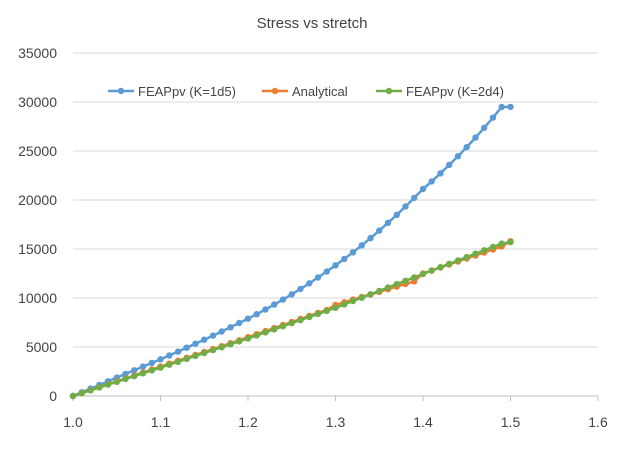 This screenshot has height=475, width=625. I want to click on y-tick-label: 35000, so click(37, 53).